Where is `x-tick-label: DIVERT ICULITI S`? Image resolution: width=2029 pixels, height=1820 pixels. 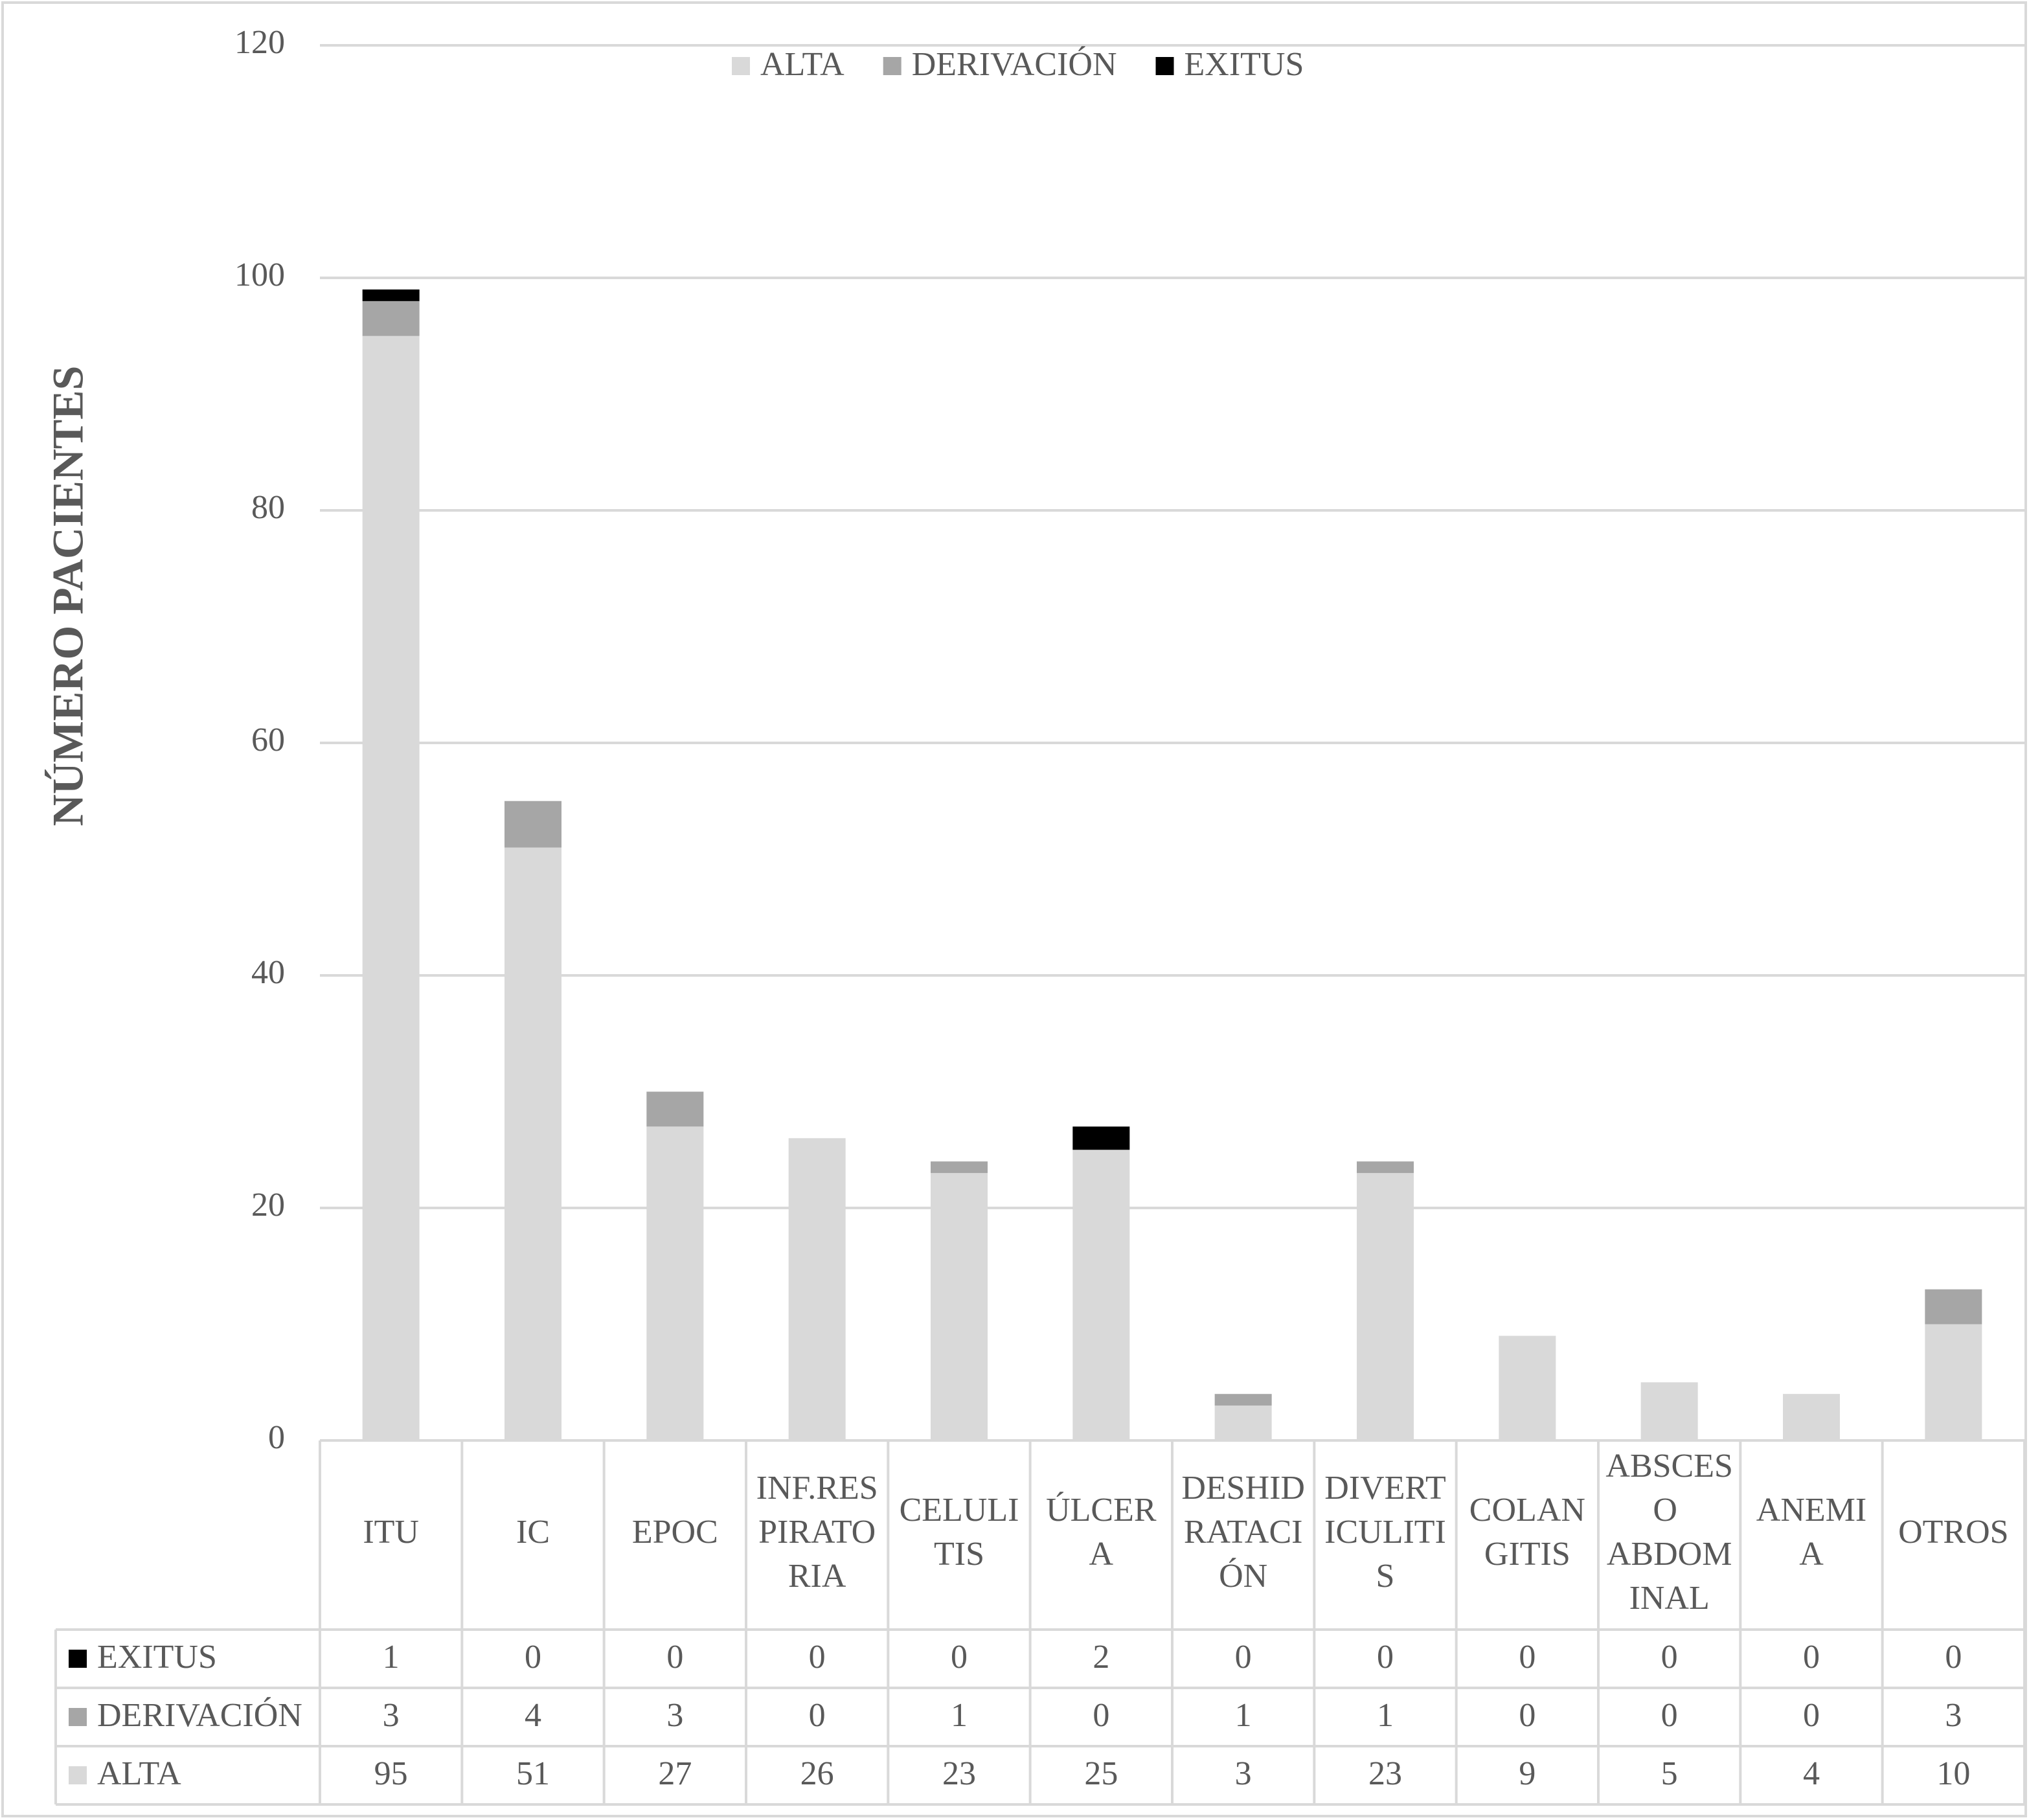
x-tick-label: DIVERT ICULITI S is located at coordinates (1385, 1533).